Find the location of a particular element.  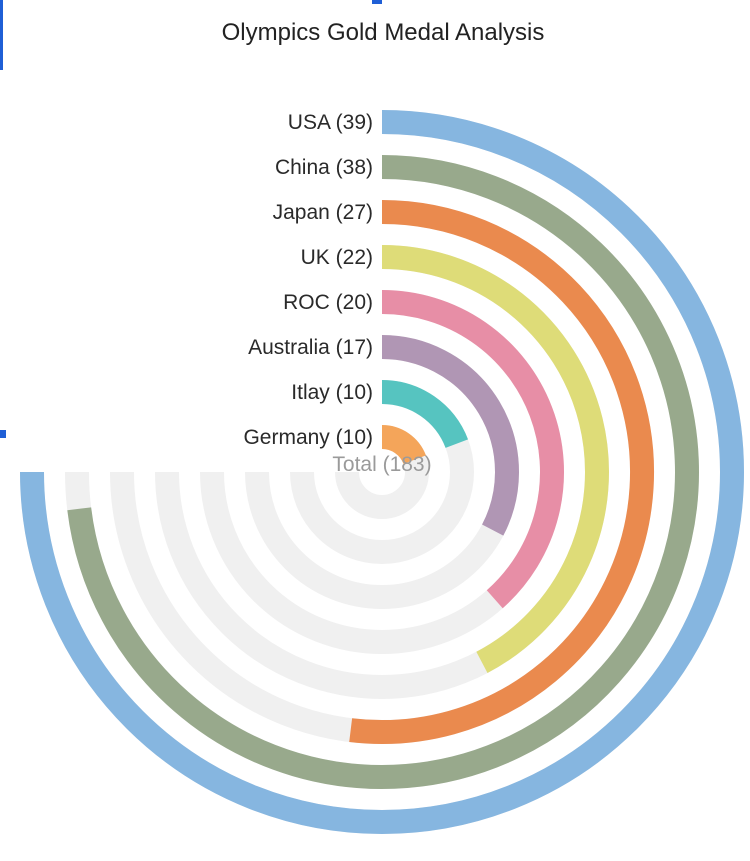

bar-itlay is located at coordinates (425, 414).